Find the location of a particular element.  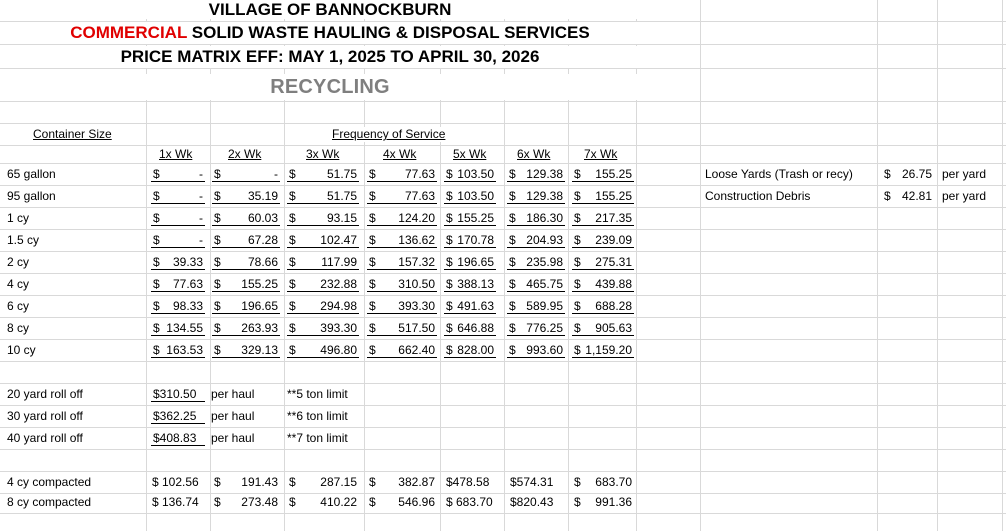

compacted-label: 8 cy compacted is located at coordinates (49, 502).